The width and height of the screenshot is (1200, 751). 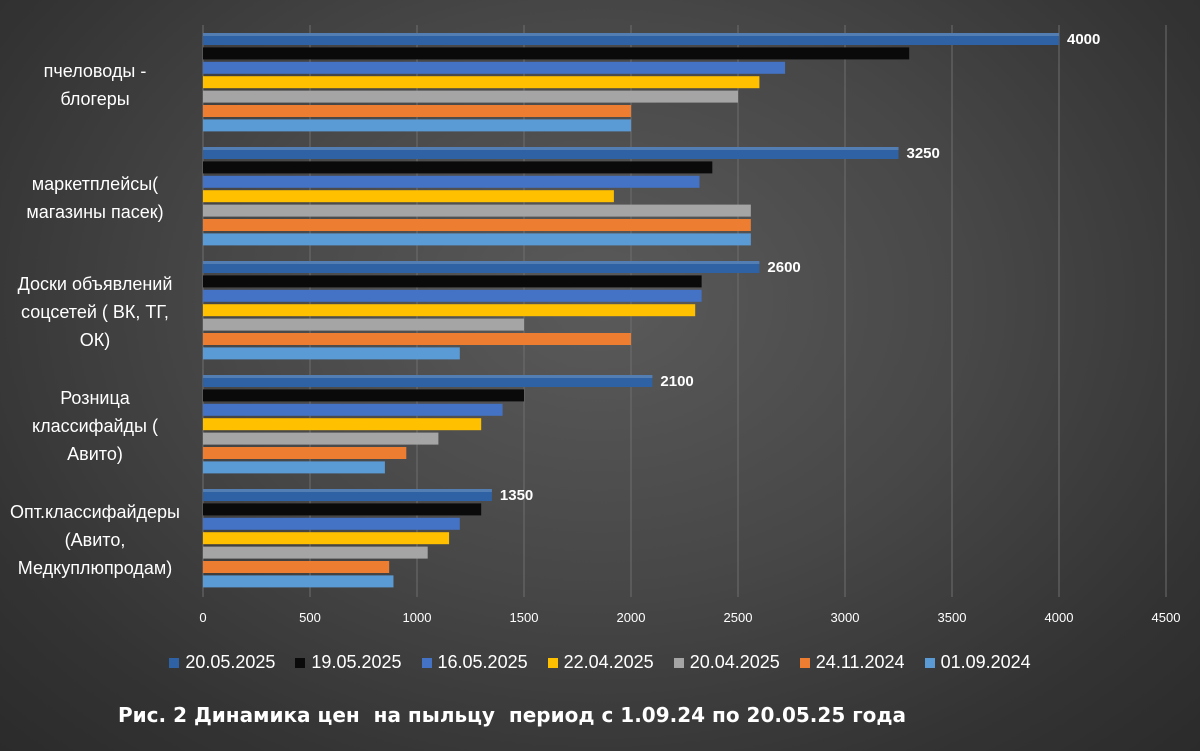 What do you see at coordinates (985, 662) in the screenshot?
I see `legend-label: 01.09.2024` at bounding box center [985, 662].